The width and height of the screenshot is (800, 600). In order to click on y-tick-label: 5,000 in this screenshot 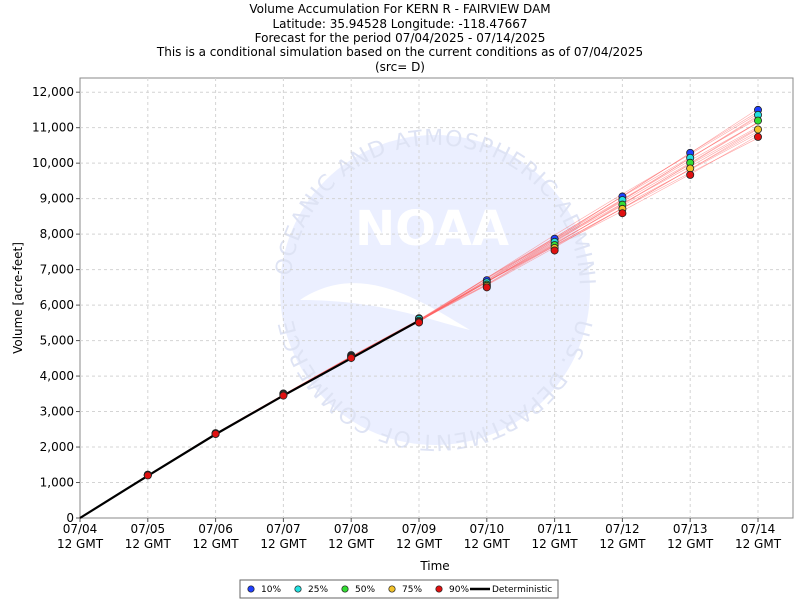, I will do `click(57, 341)`.